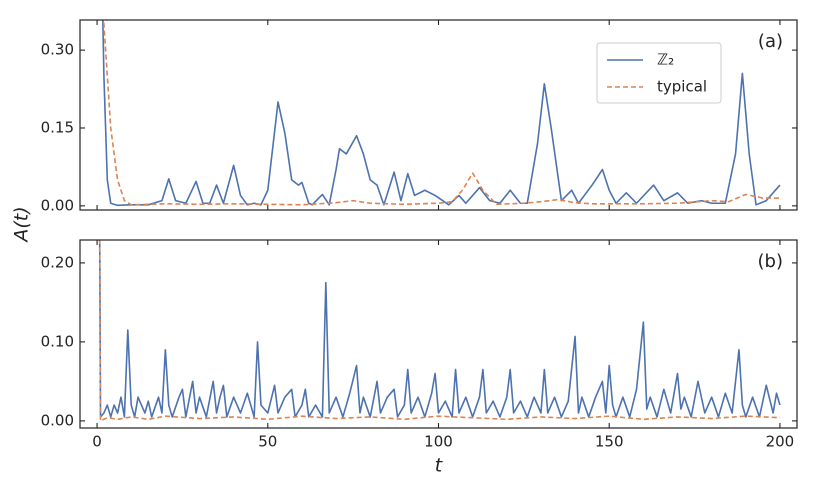 The height and width of the screenshot is (501, 831). Describe the element at coordinates (57, 341) in the screenshot. I see `y-tick-label: 0.10` at that location.